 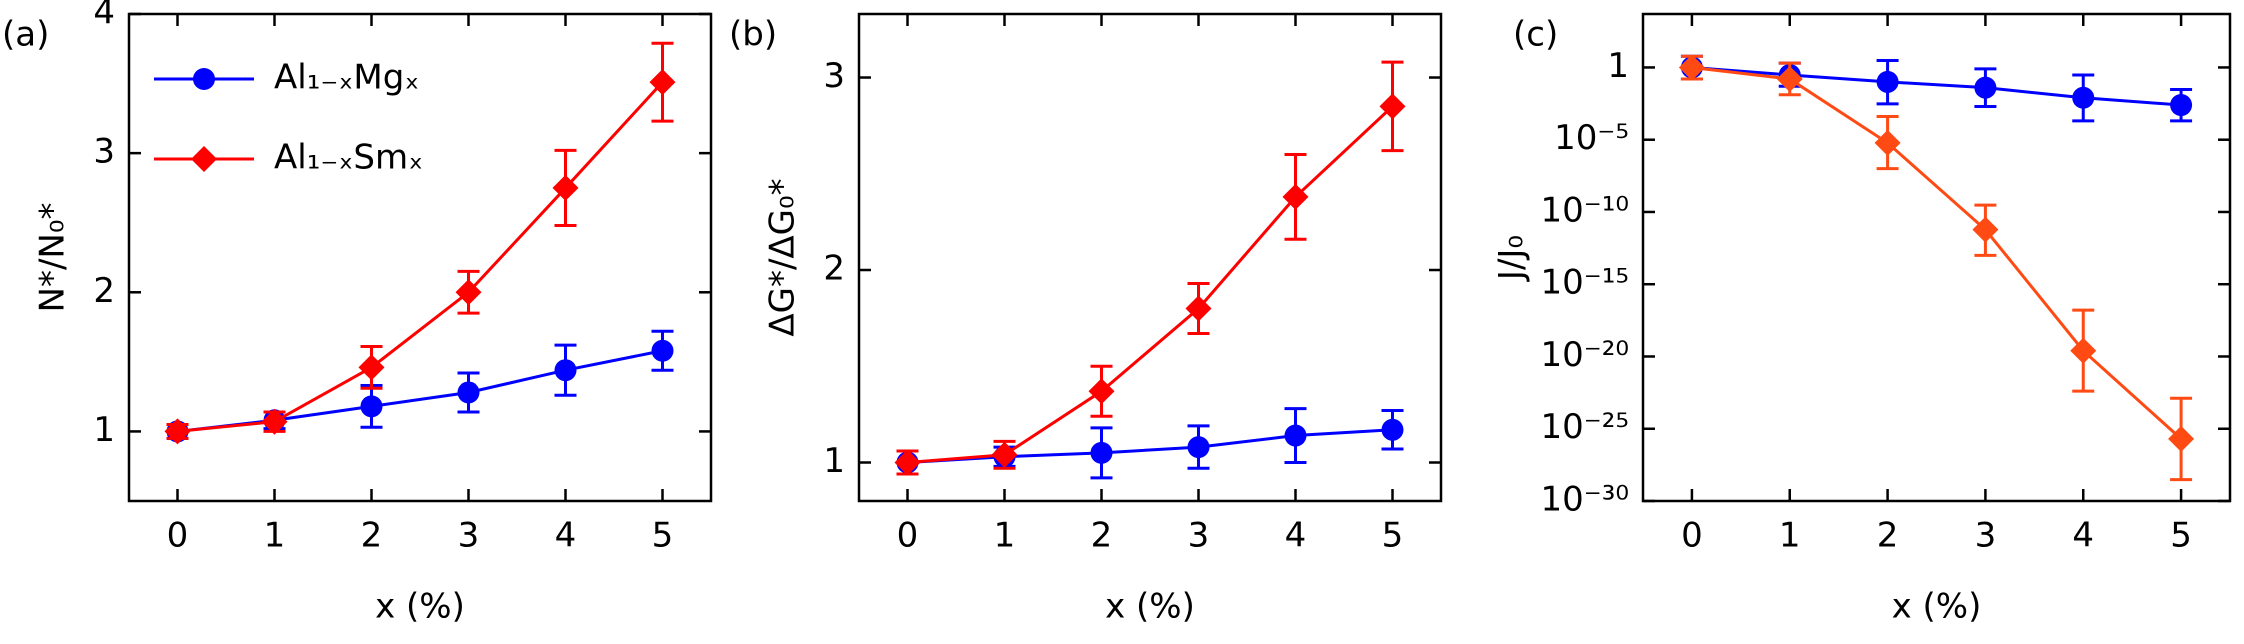 I want to click on y-tick-label: 10⁻²⁵, so click(x=1585, y=427).